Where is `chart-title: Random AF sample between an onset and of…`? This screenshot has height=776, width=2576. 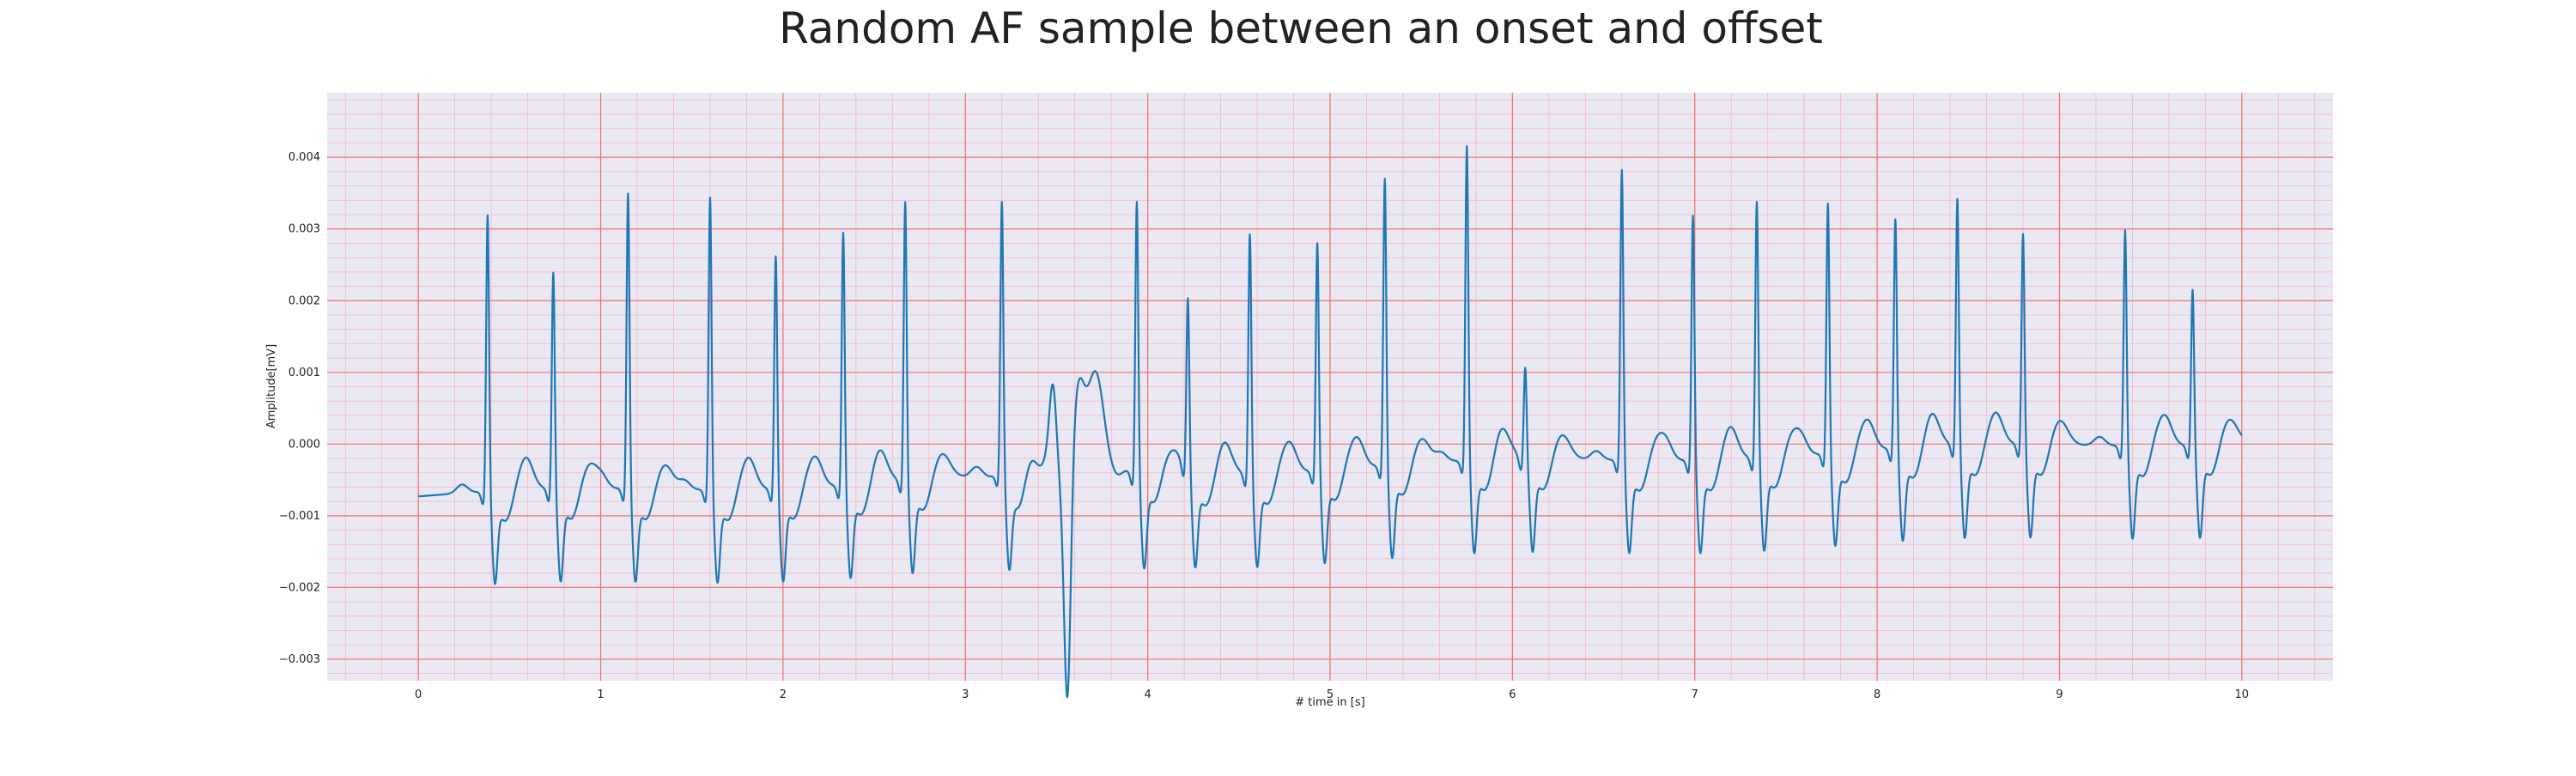
chart-title: Random AF sample between an onset and of… is located at coordinates (1301, 28).